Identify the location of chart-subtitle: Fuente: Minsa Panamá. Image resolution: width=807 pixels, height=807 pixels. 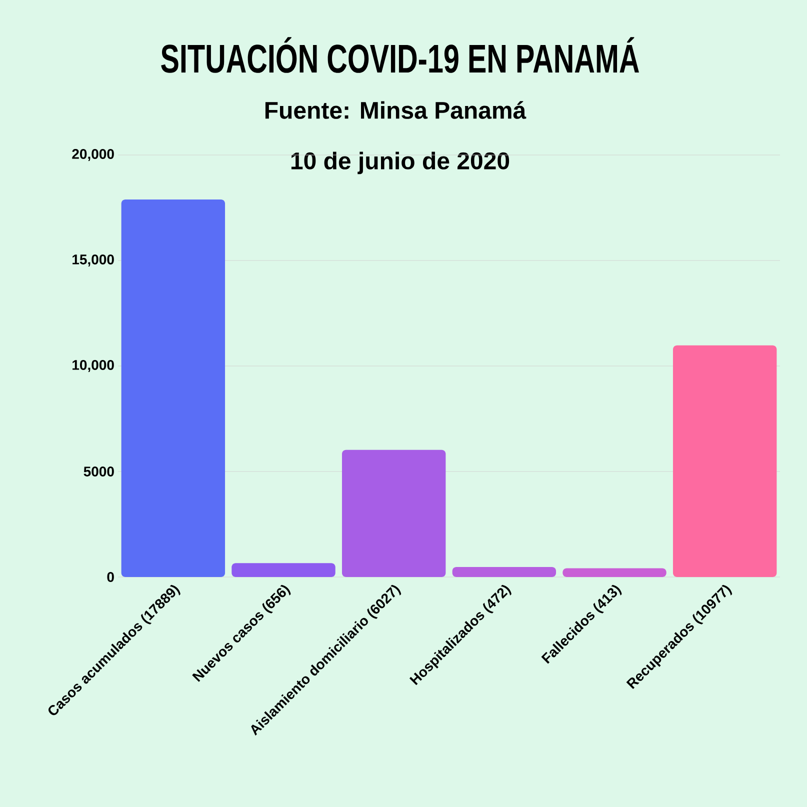
(395, 110).